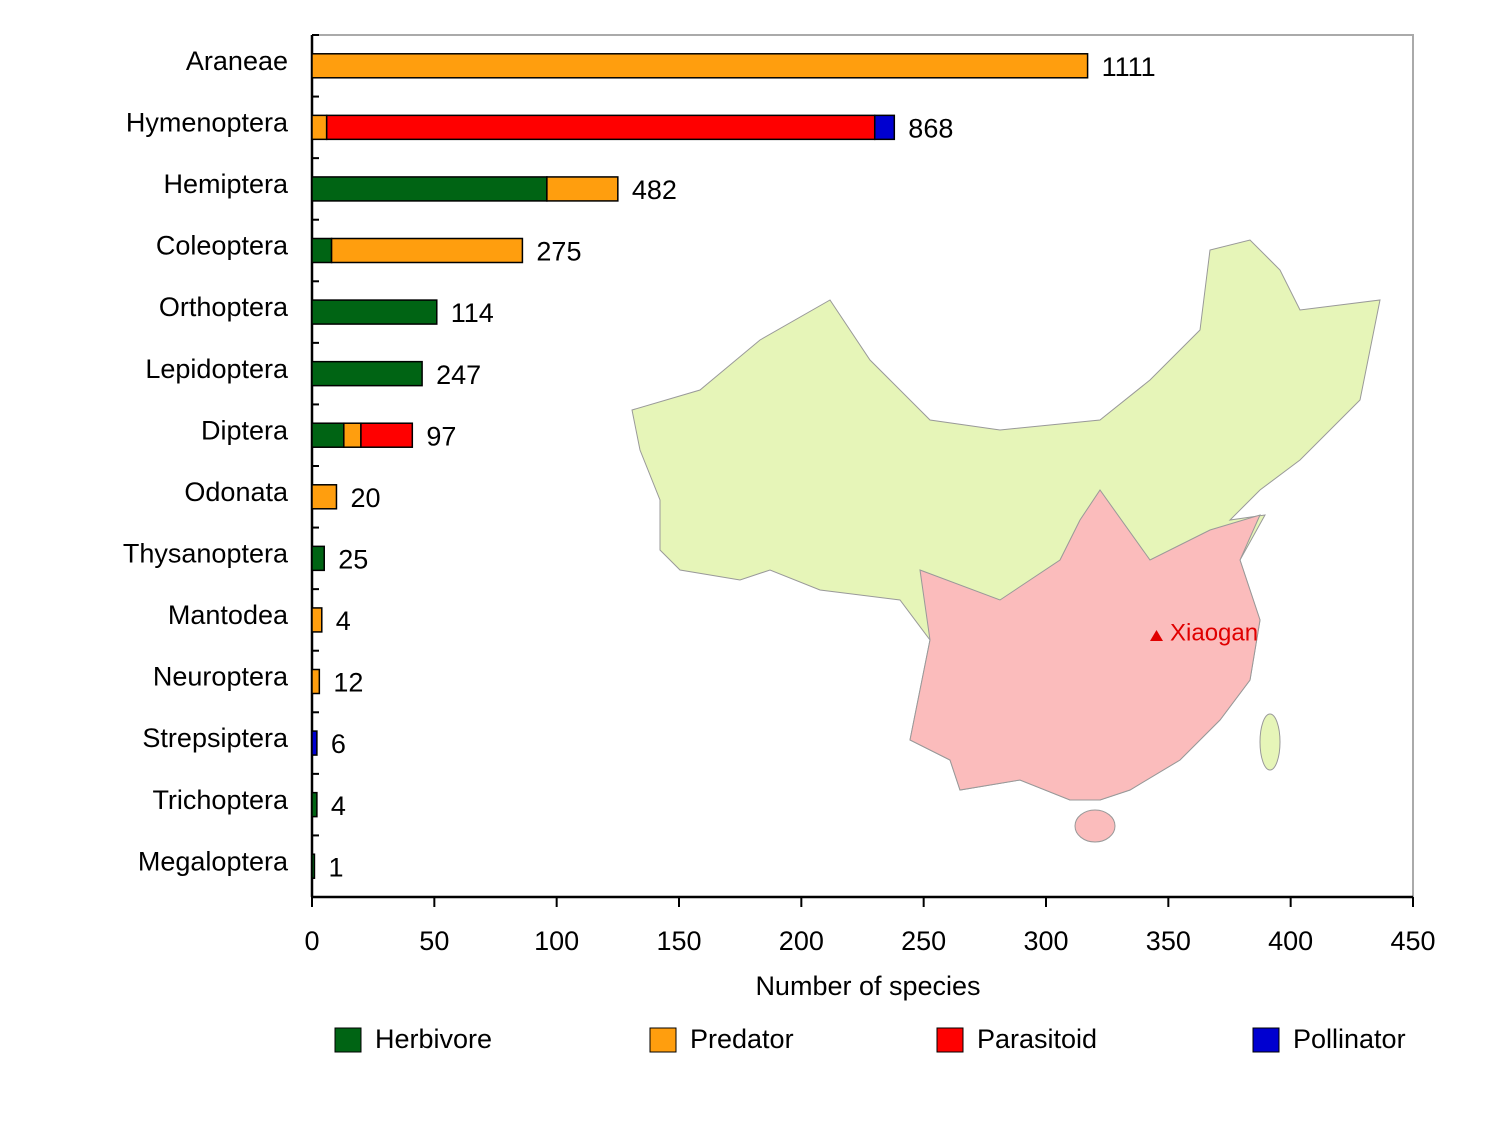 The image size is (1500, 1122). What do you see at coordinates (1129, 67) in the screenshot?
I see `count-label: 1111` at bounding box center [1129, 67].